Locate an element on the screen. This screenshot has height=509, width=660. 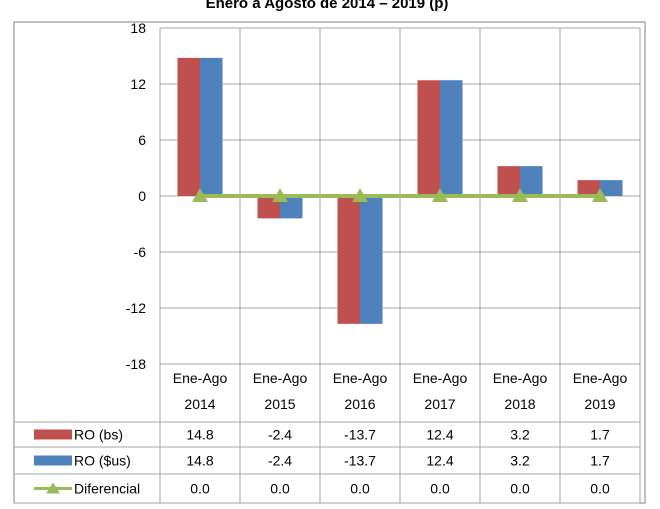
x-tick-label: 2014 is located at coordinates (199, 404).